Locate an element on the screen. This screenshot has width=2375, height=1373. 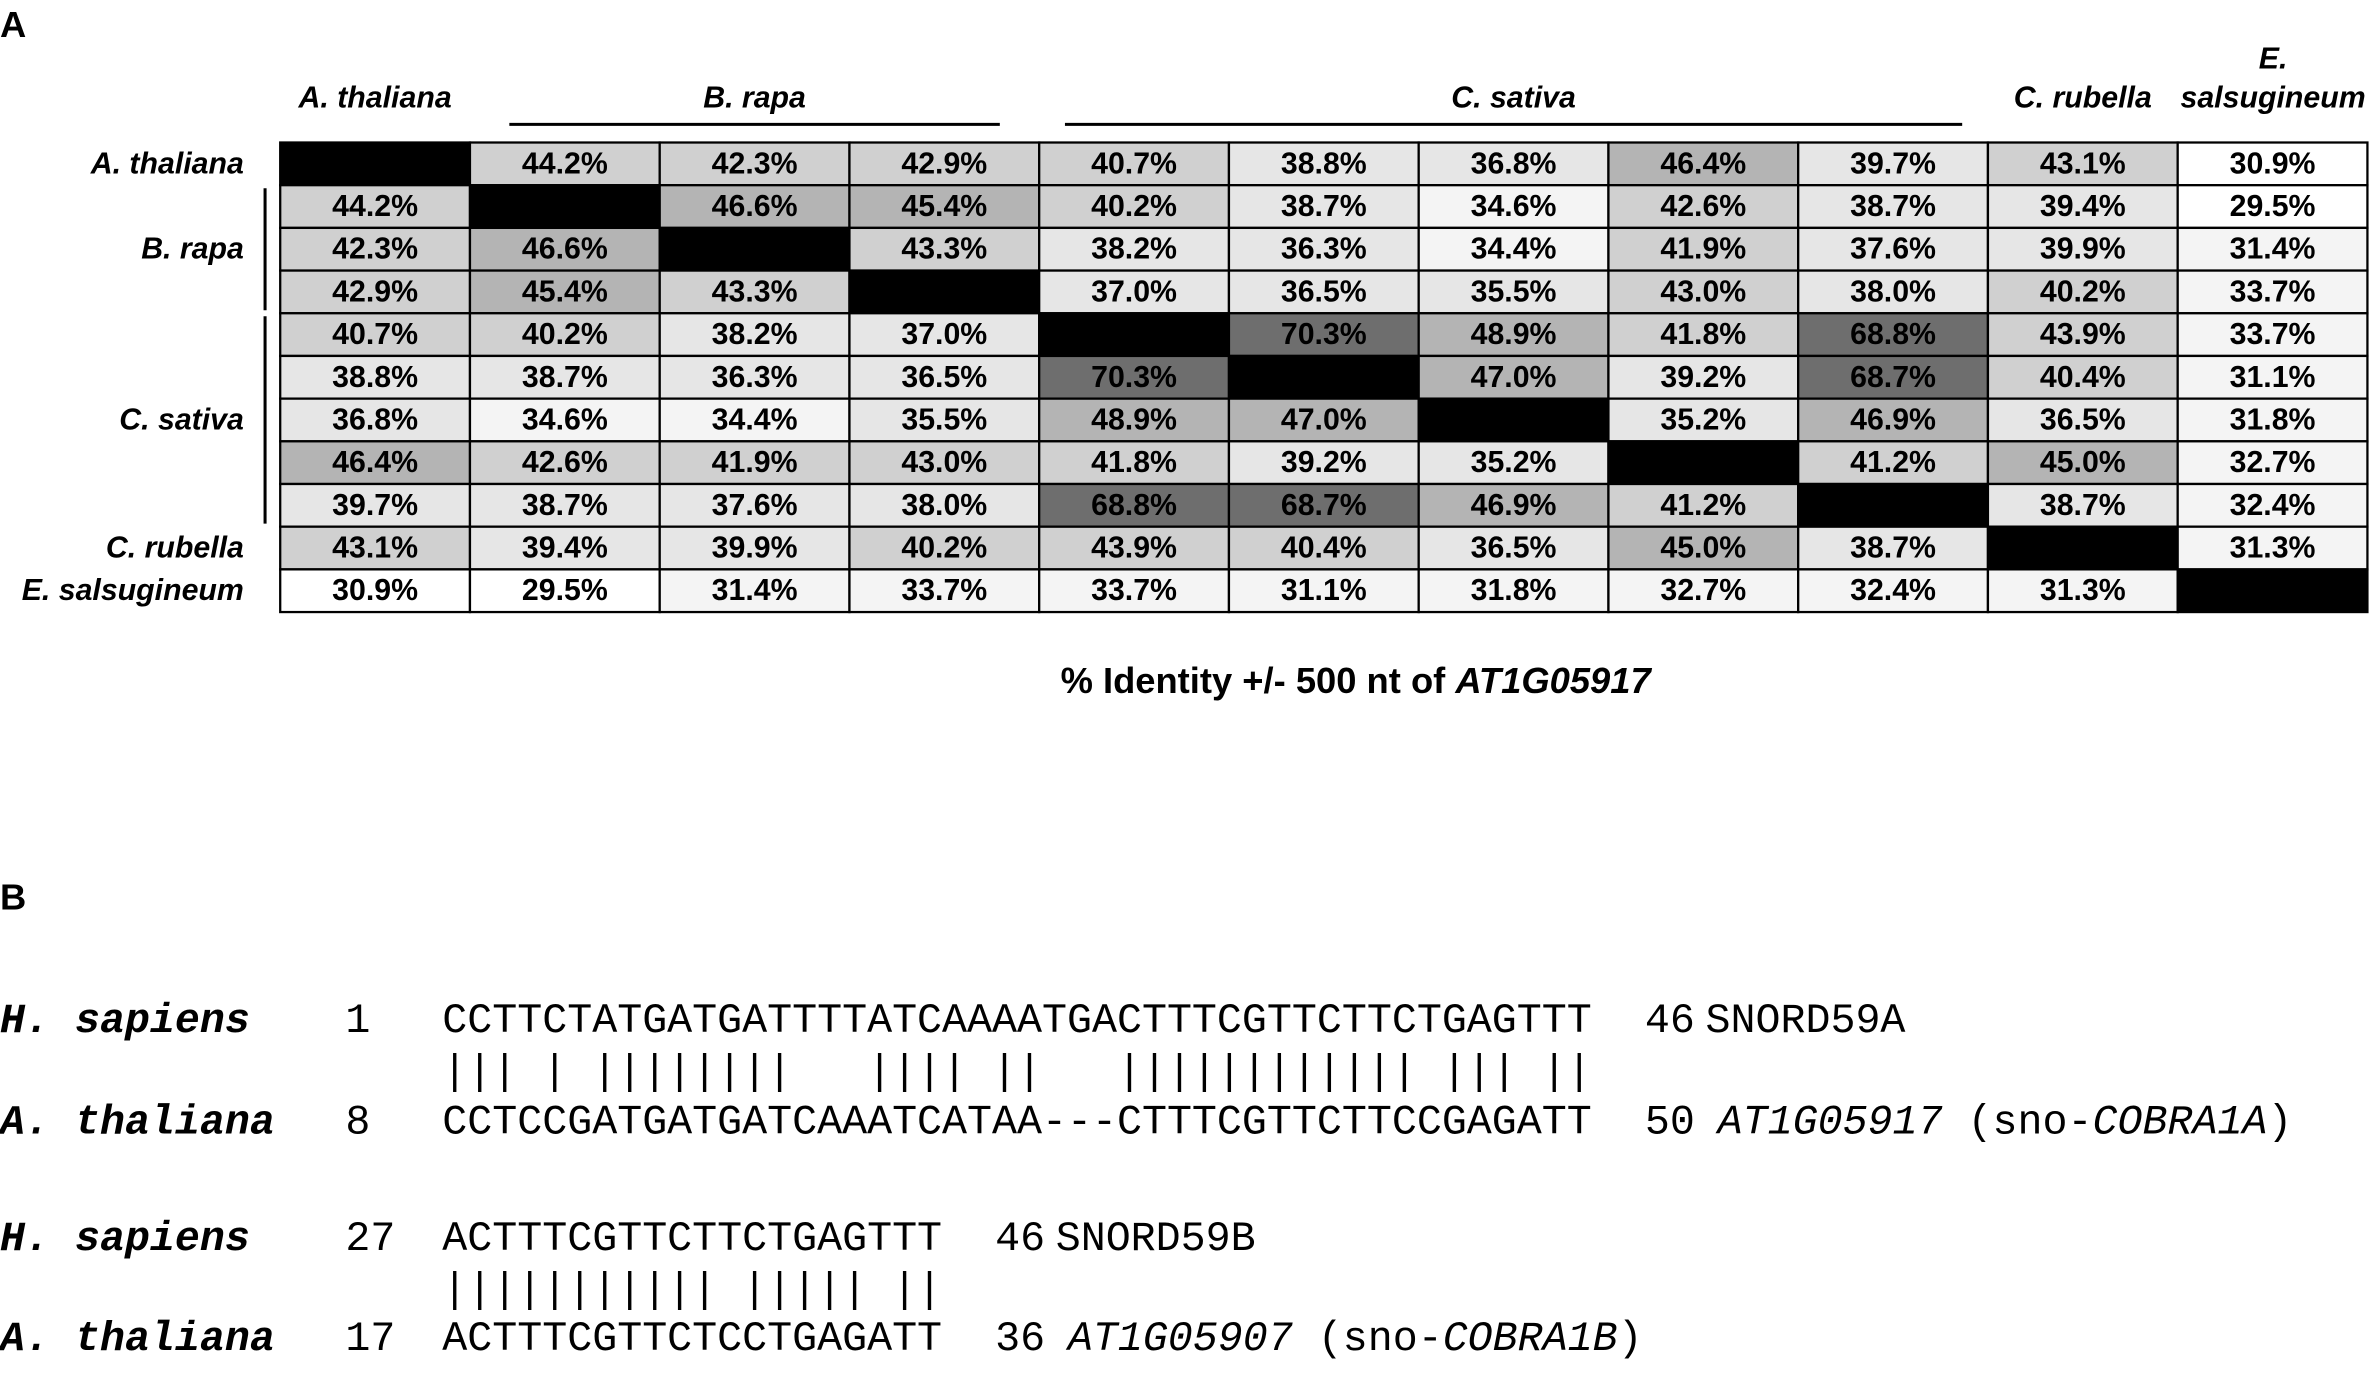
cell-value: 35.5% is located at coordinates (944, 419).